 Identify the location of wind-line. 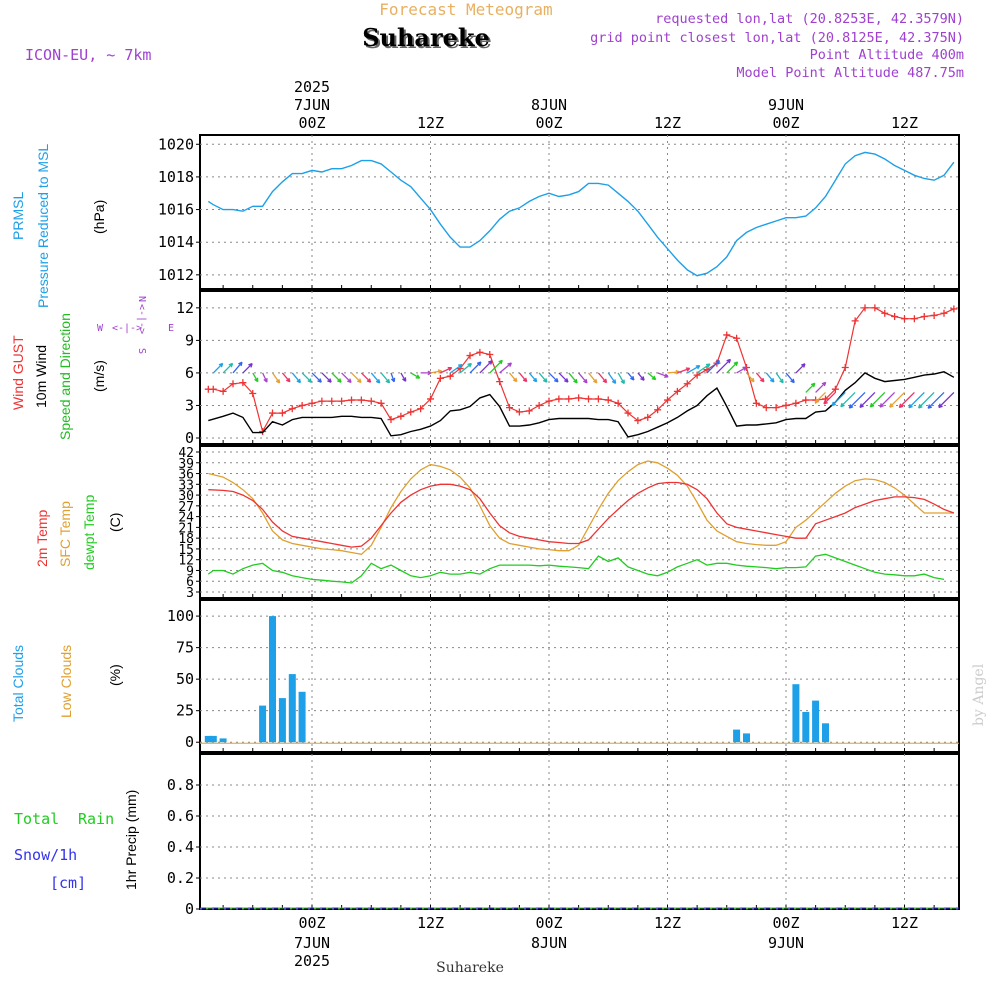
(581, 404).